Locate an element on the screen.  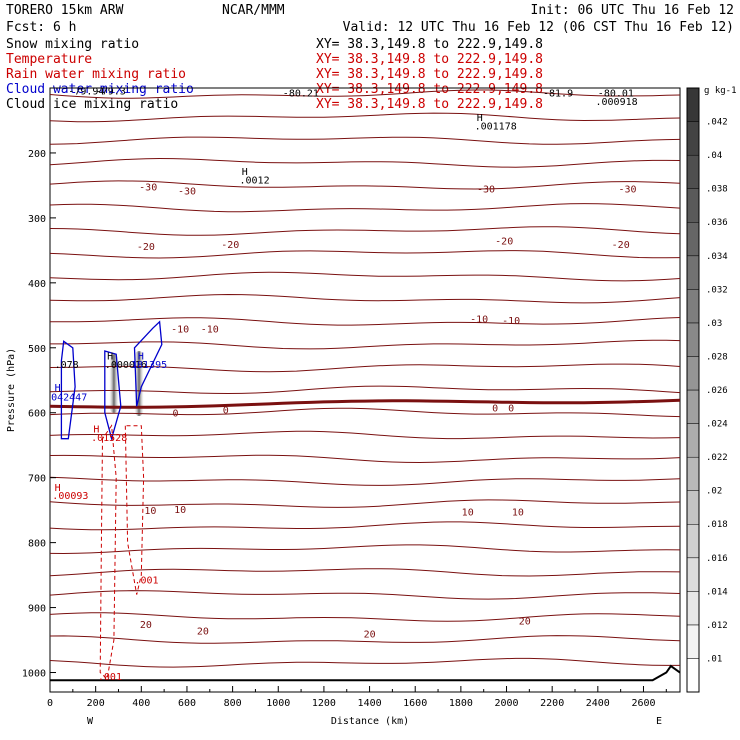
y-axis-ticks: 200 300 400 500 600 700 800 900 1000 is located at coordinates (39, 414).